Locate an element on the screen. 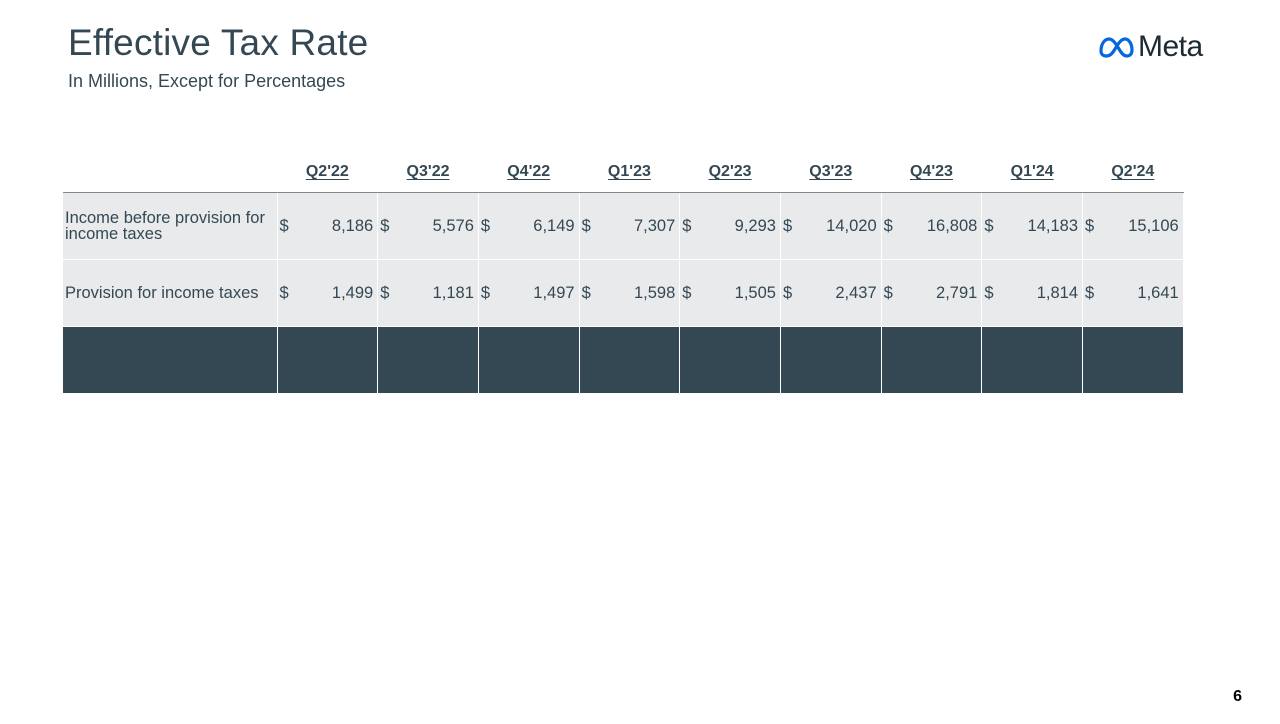 Image resolution: width=1280 pixels, height=724 pixels. table-cell: $1,641 is located at coordinates (1133, 293).